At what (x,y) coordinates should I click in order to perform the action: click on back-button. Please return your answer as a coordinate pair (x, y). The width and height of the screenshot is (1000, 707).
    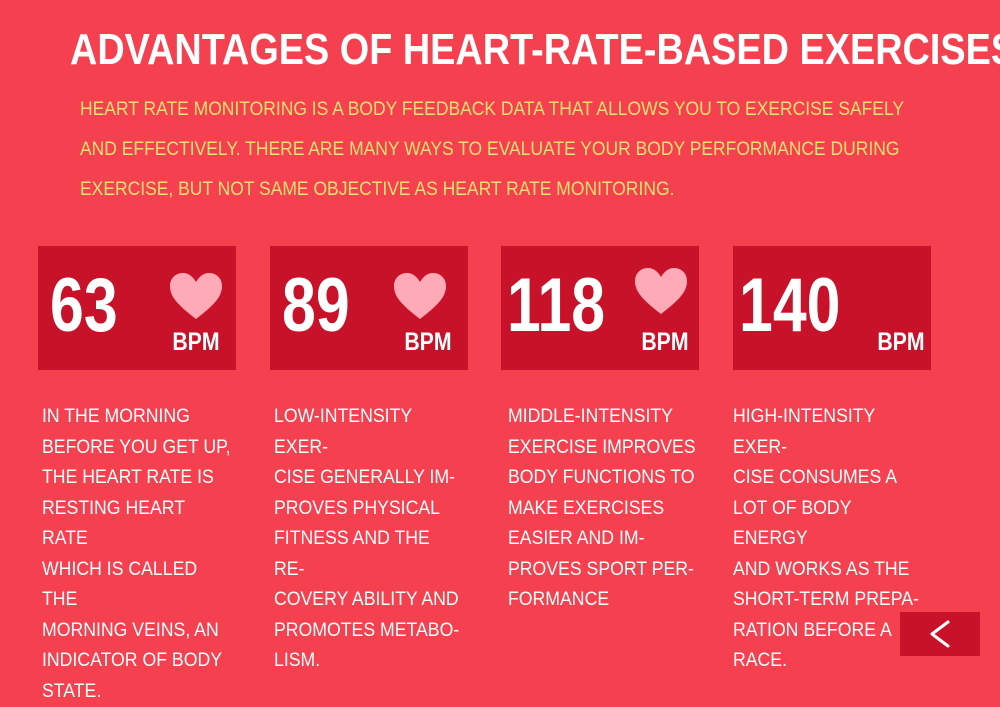
    Looking at the image, I should click on (940, 634).